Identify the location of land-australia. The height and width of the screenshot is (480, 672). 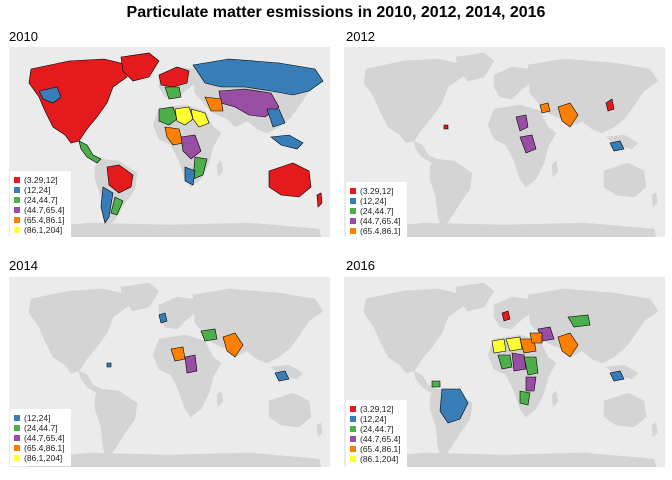
(625, 180).